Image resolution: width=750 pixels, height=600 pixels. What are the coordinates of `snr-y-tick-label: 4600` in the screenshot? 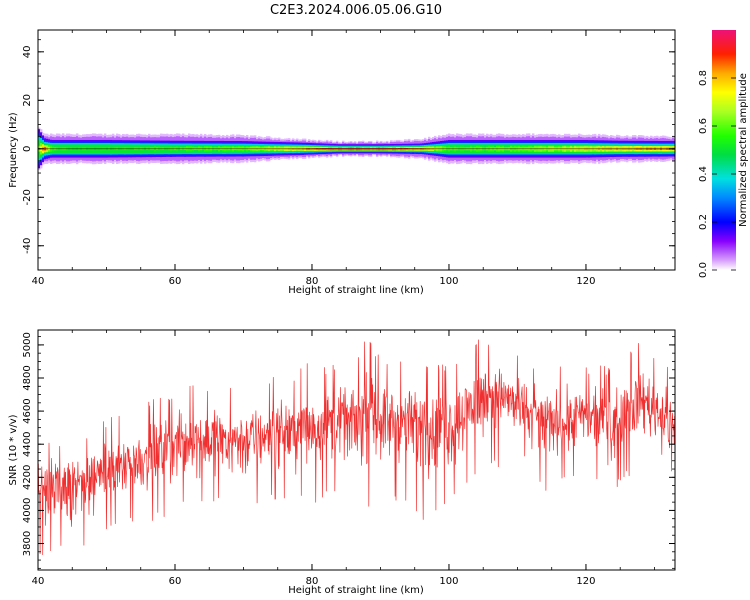 It's located at (27, 410).